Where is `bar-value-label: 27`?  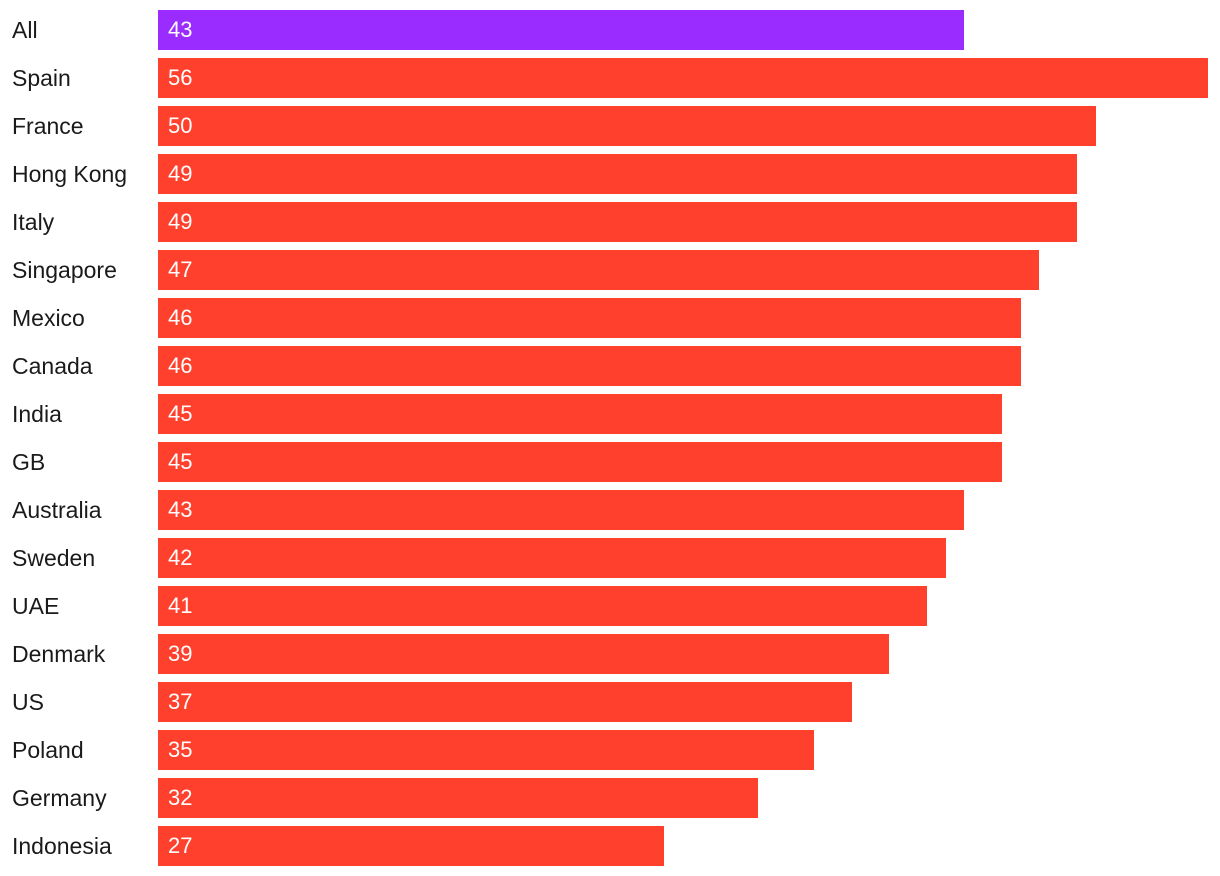 bar-value-label: 27 is located at coordinates (180, 845).